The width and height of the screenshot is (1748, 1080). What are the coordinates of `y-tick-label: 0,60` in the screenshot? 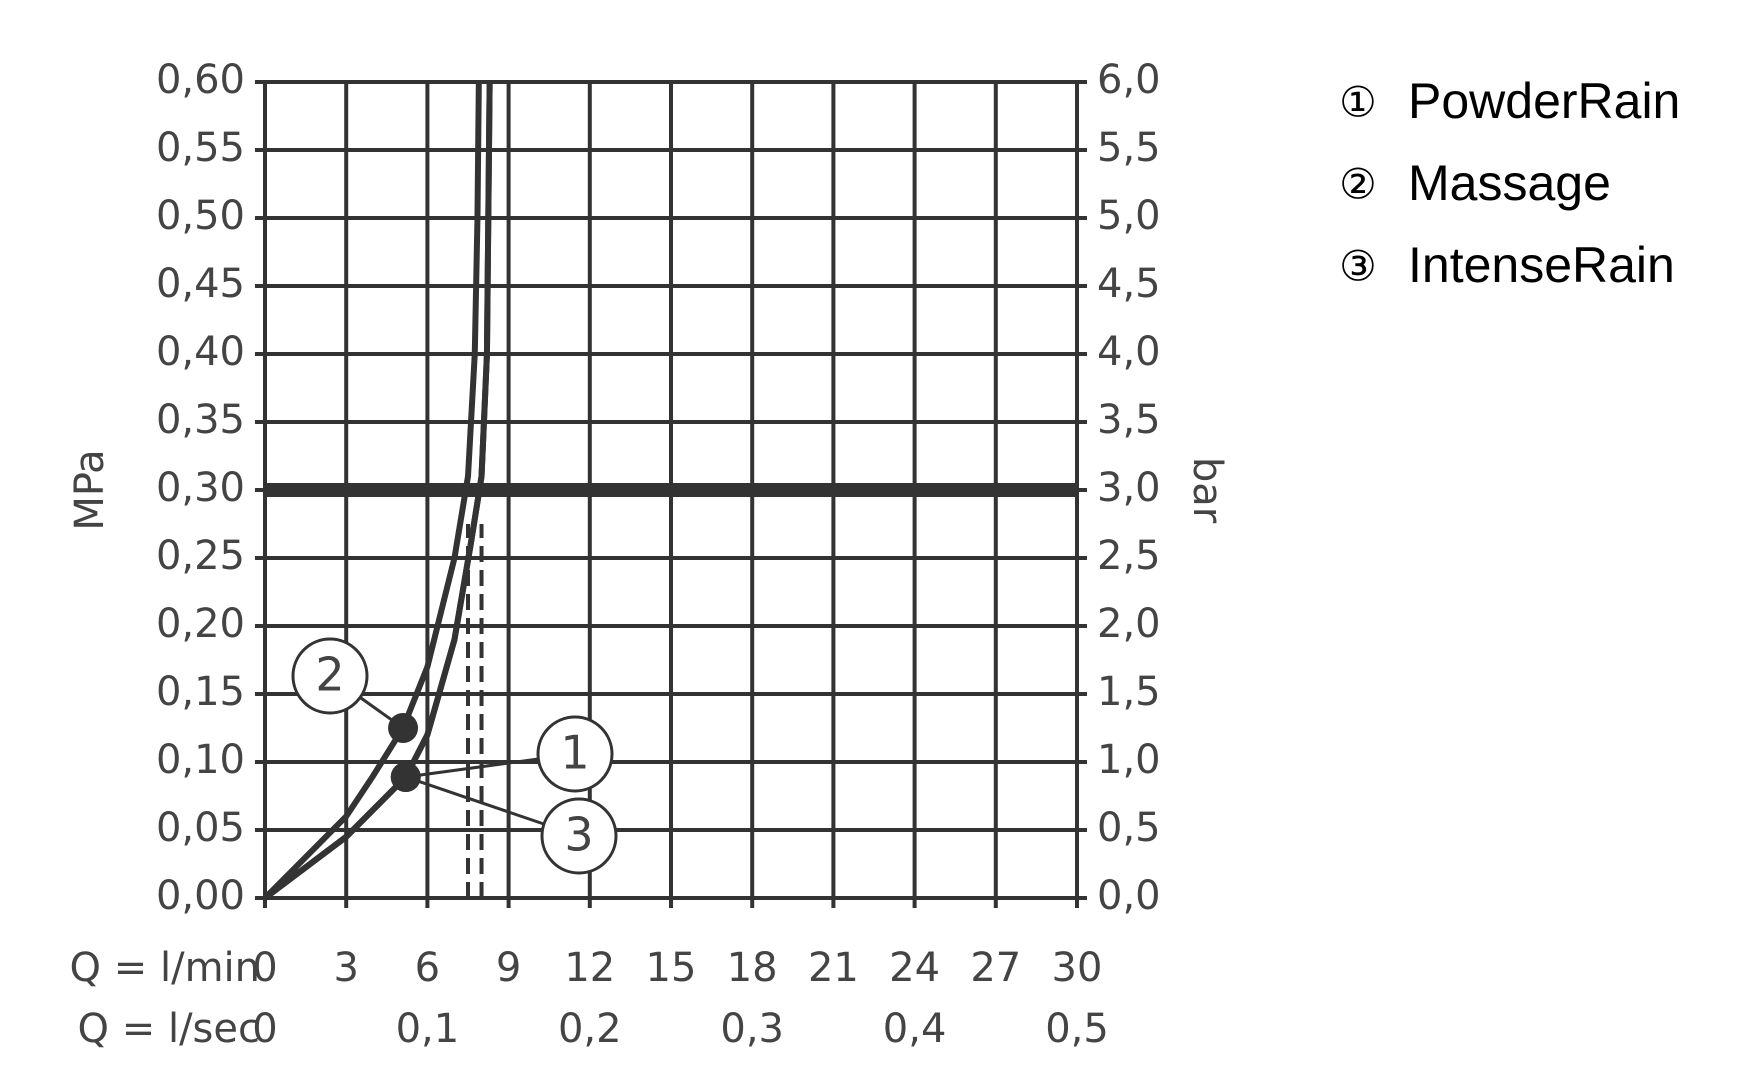 It's located at (200, 80).